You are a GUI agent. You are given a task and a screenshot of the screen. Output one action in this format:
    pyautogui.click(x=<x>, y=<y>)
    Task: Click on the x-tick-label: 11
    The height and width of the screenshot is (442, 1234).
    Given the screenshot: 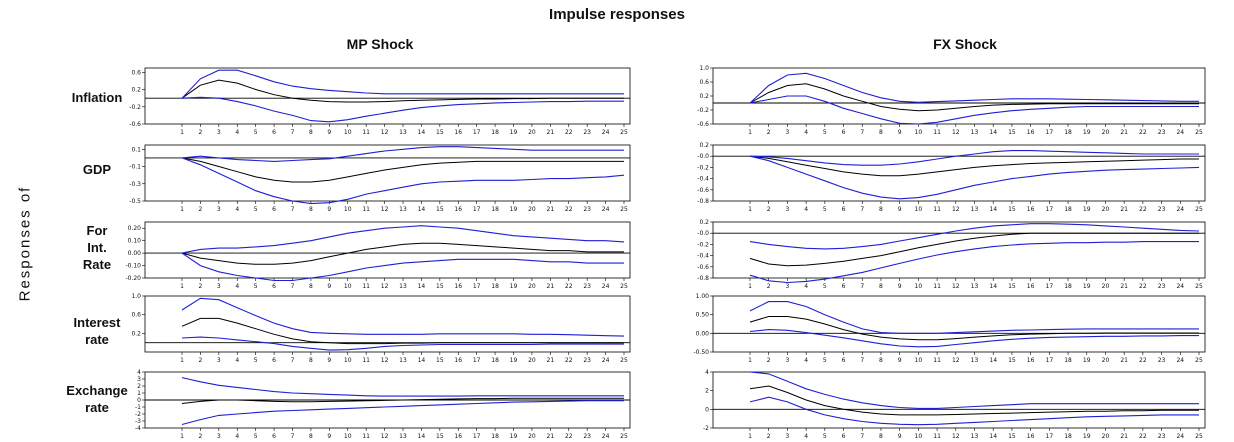 What is the action you would take?
    pyautogui.click(x=937, y=209)
    